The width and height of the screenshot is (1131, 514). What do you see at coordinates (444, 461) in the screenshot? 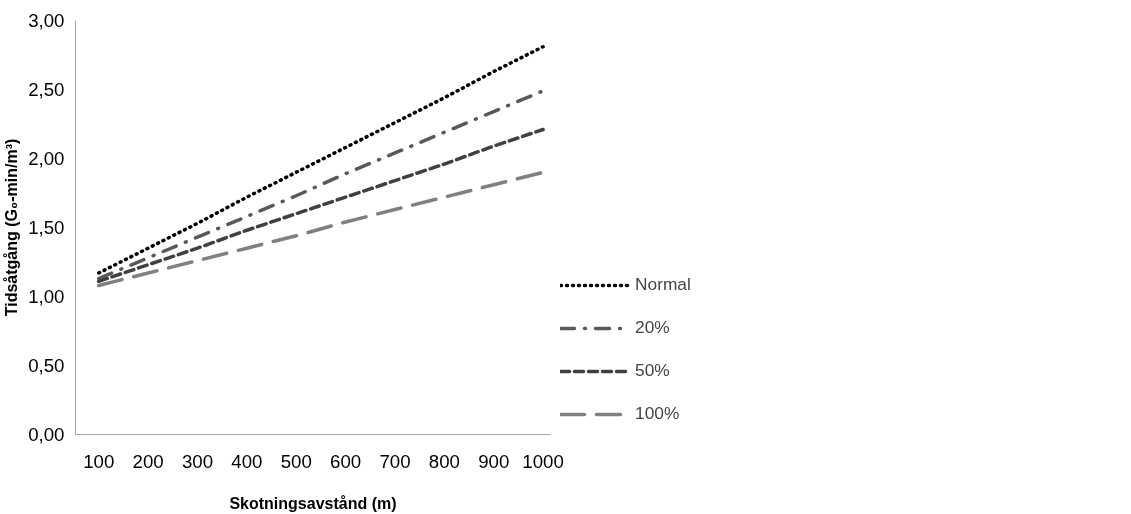
I see `x-tick-label: 800` at bounding box center [444, 461].